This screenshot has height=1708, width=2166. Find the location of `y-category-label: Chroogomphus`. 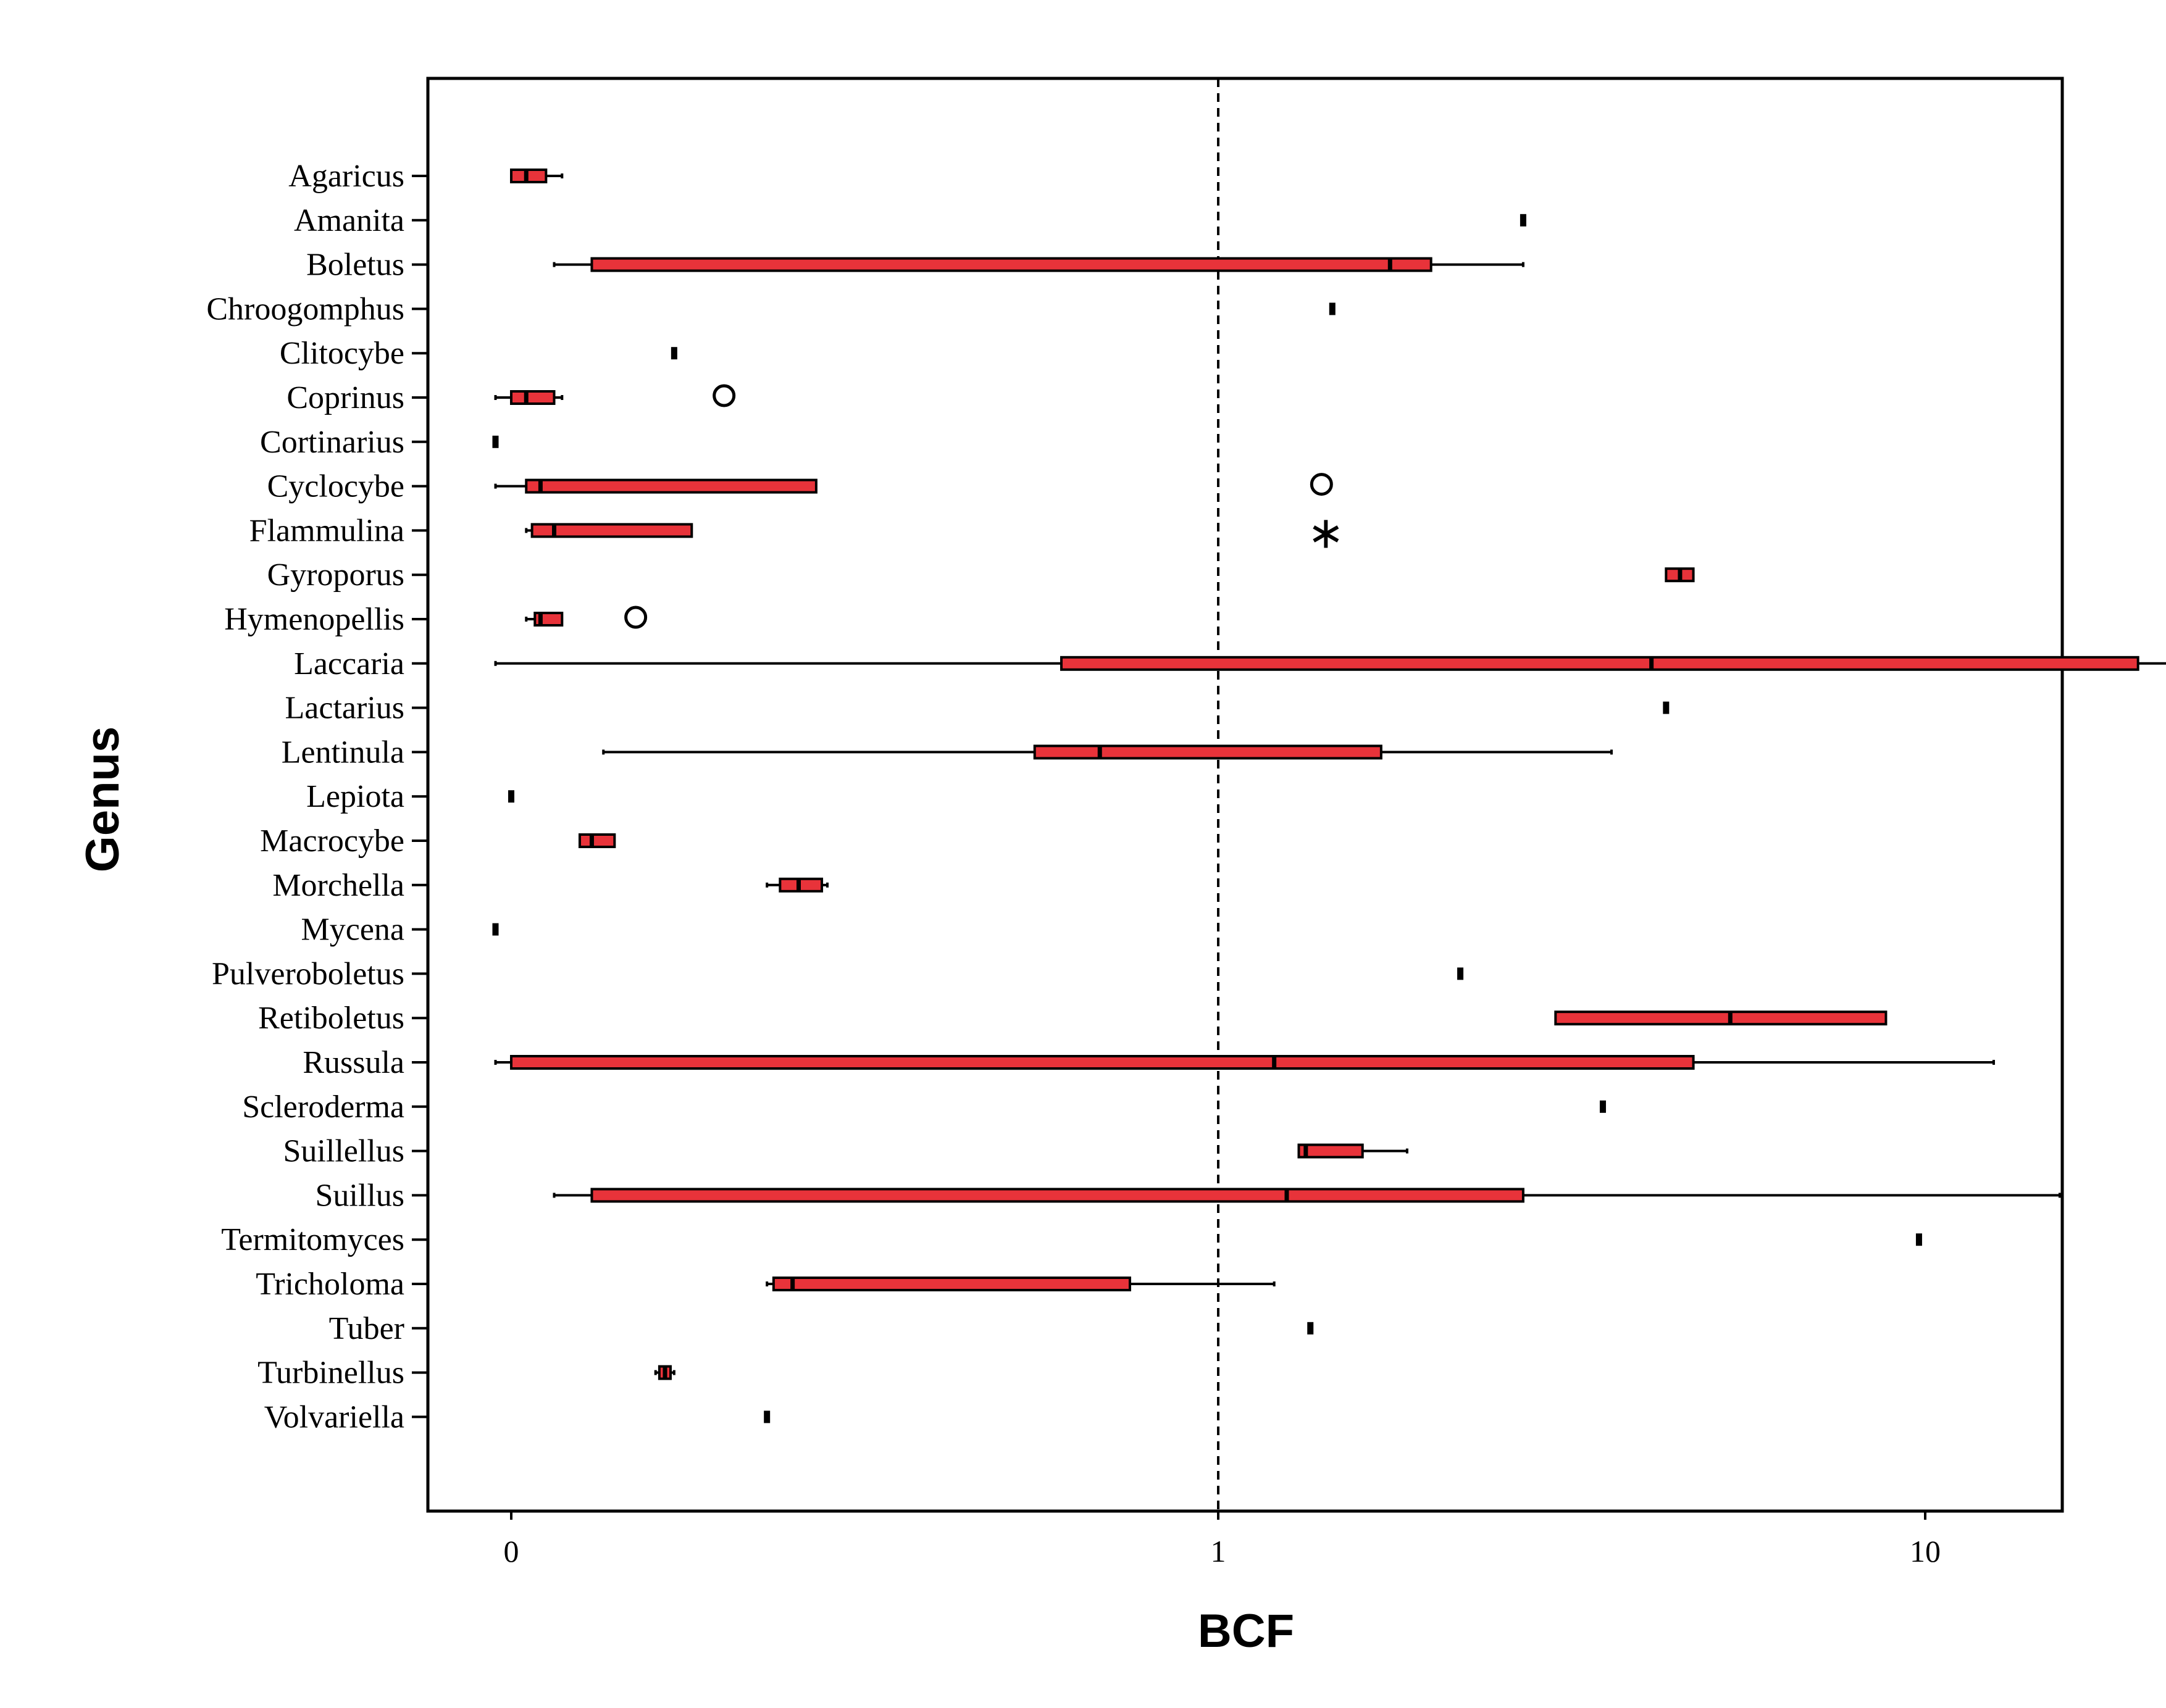

y-category-label: Chroogomphus is located at coordinates (305, 309).